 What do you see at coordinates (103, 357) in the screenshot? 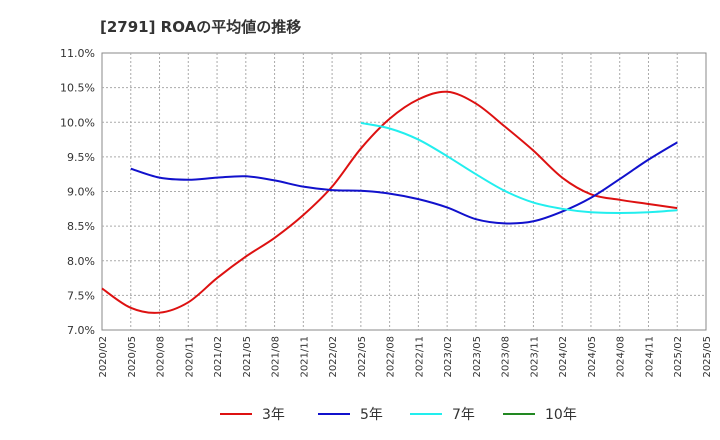
I see `x-tick-label: 2020/02` at bounding box center [103, 357].